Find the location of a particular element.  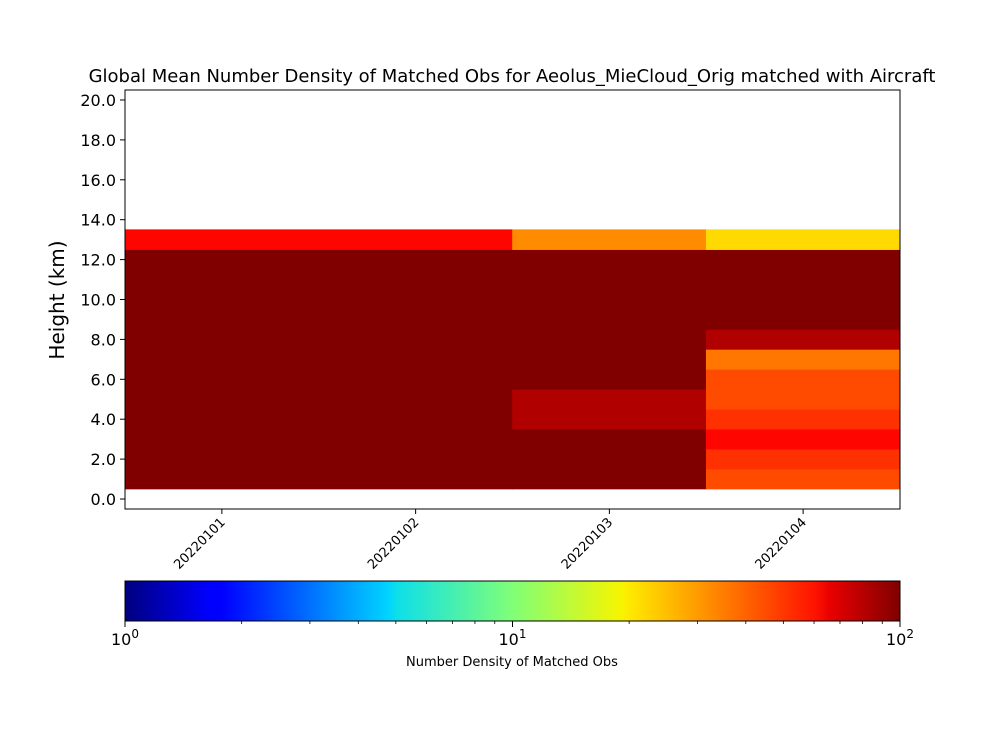

y-axis-label: Height (km) is located at coordinates (57, 299).